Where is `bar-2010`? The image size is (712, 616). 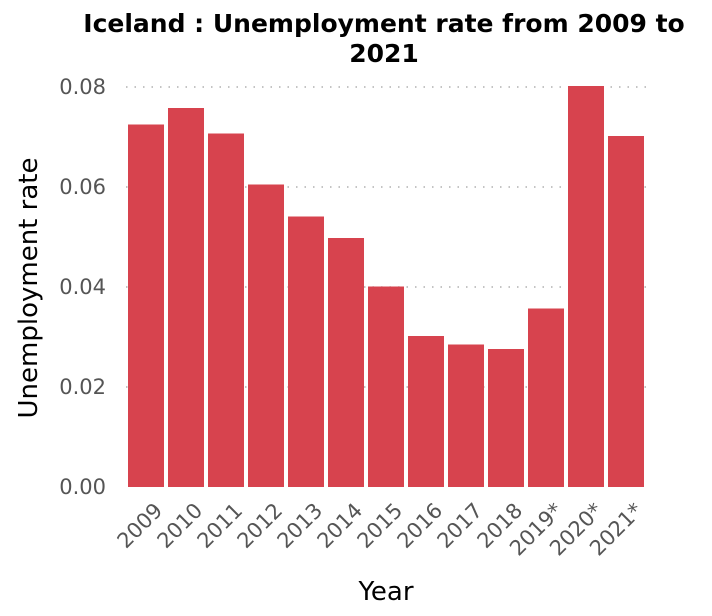
bar-2010 is located at coordinates (186, 297).